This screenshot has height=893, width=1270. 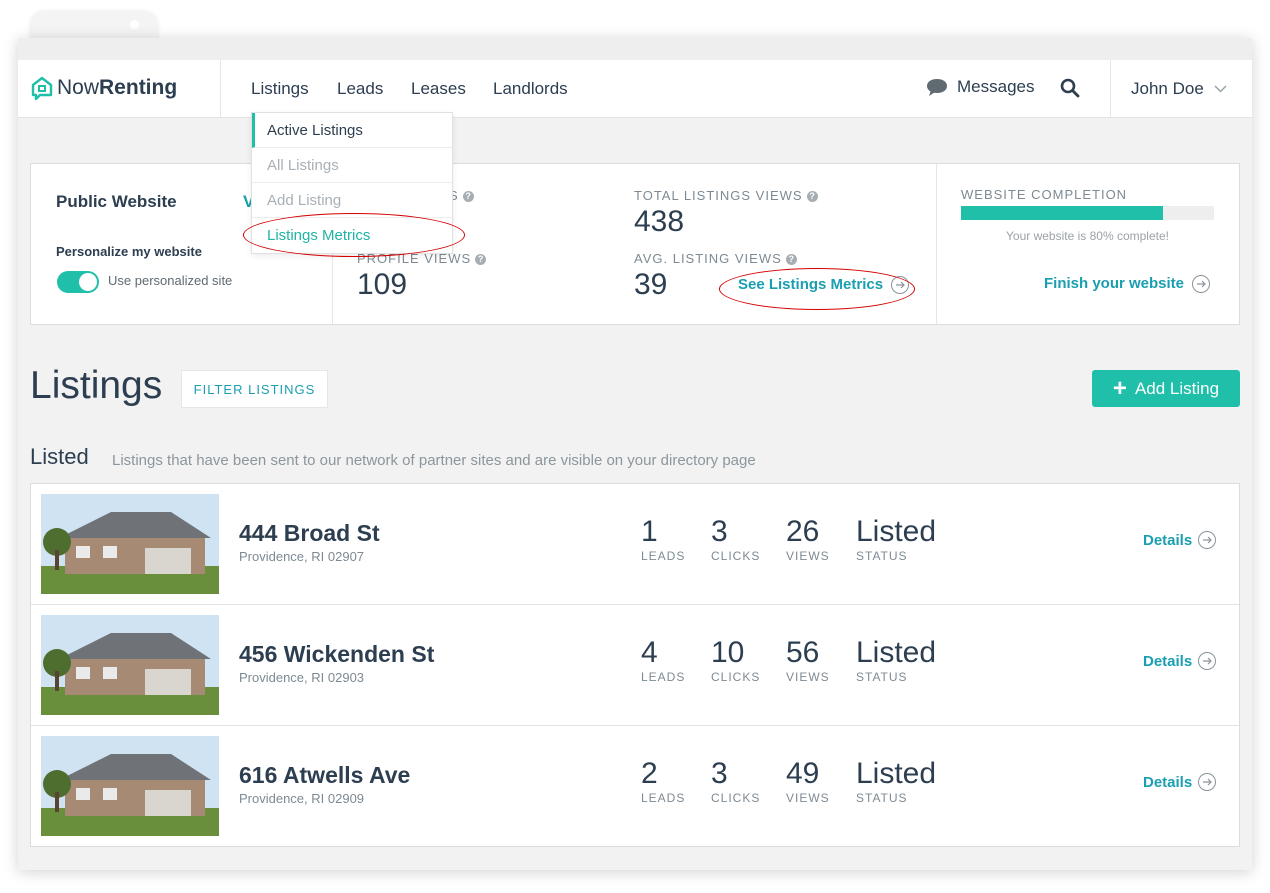 I want to click on finish-website-link: Finish your website, so click(x=1127, y=284).